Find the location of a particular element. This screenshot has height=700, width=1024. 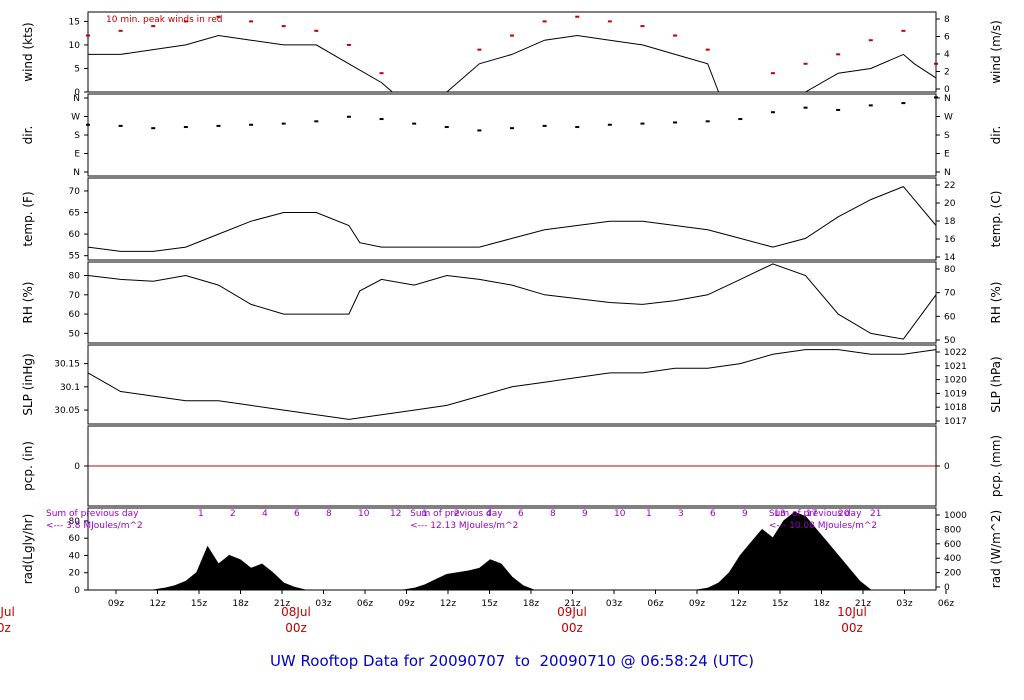

right-tick-label: 1020 is located at coordinates (955, 381).